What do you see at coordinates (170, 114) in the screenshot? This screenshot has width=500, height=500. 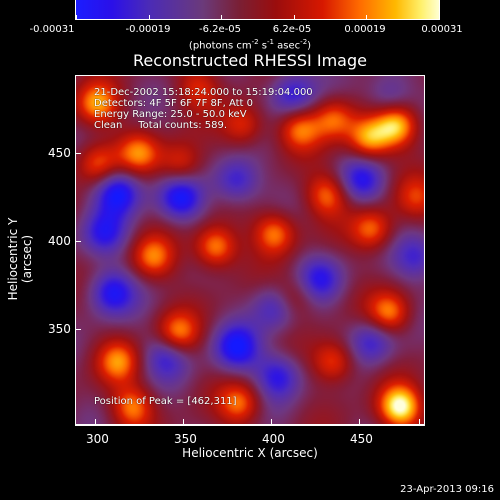 I see `energy-range: Energy Range: 25.0 - 50.0 keV` at bounding box center [170, 114].